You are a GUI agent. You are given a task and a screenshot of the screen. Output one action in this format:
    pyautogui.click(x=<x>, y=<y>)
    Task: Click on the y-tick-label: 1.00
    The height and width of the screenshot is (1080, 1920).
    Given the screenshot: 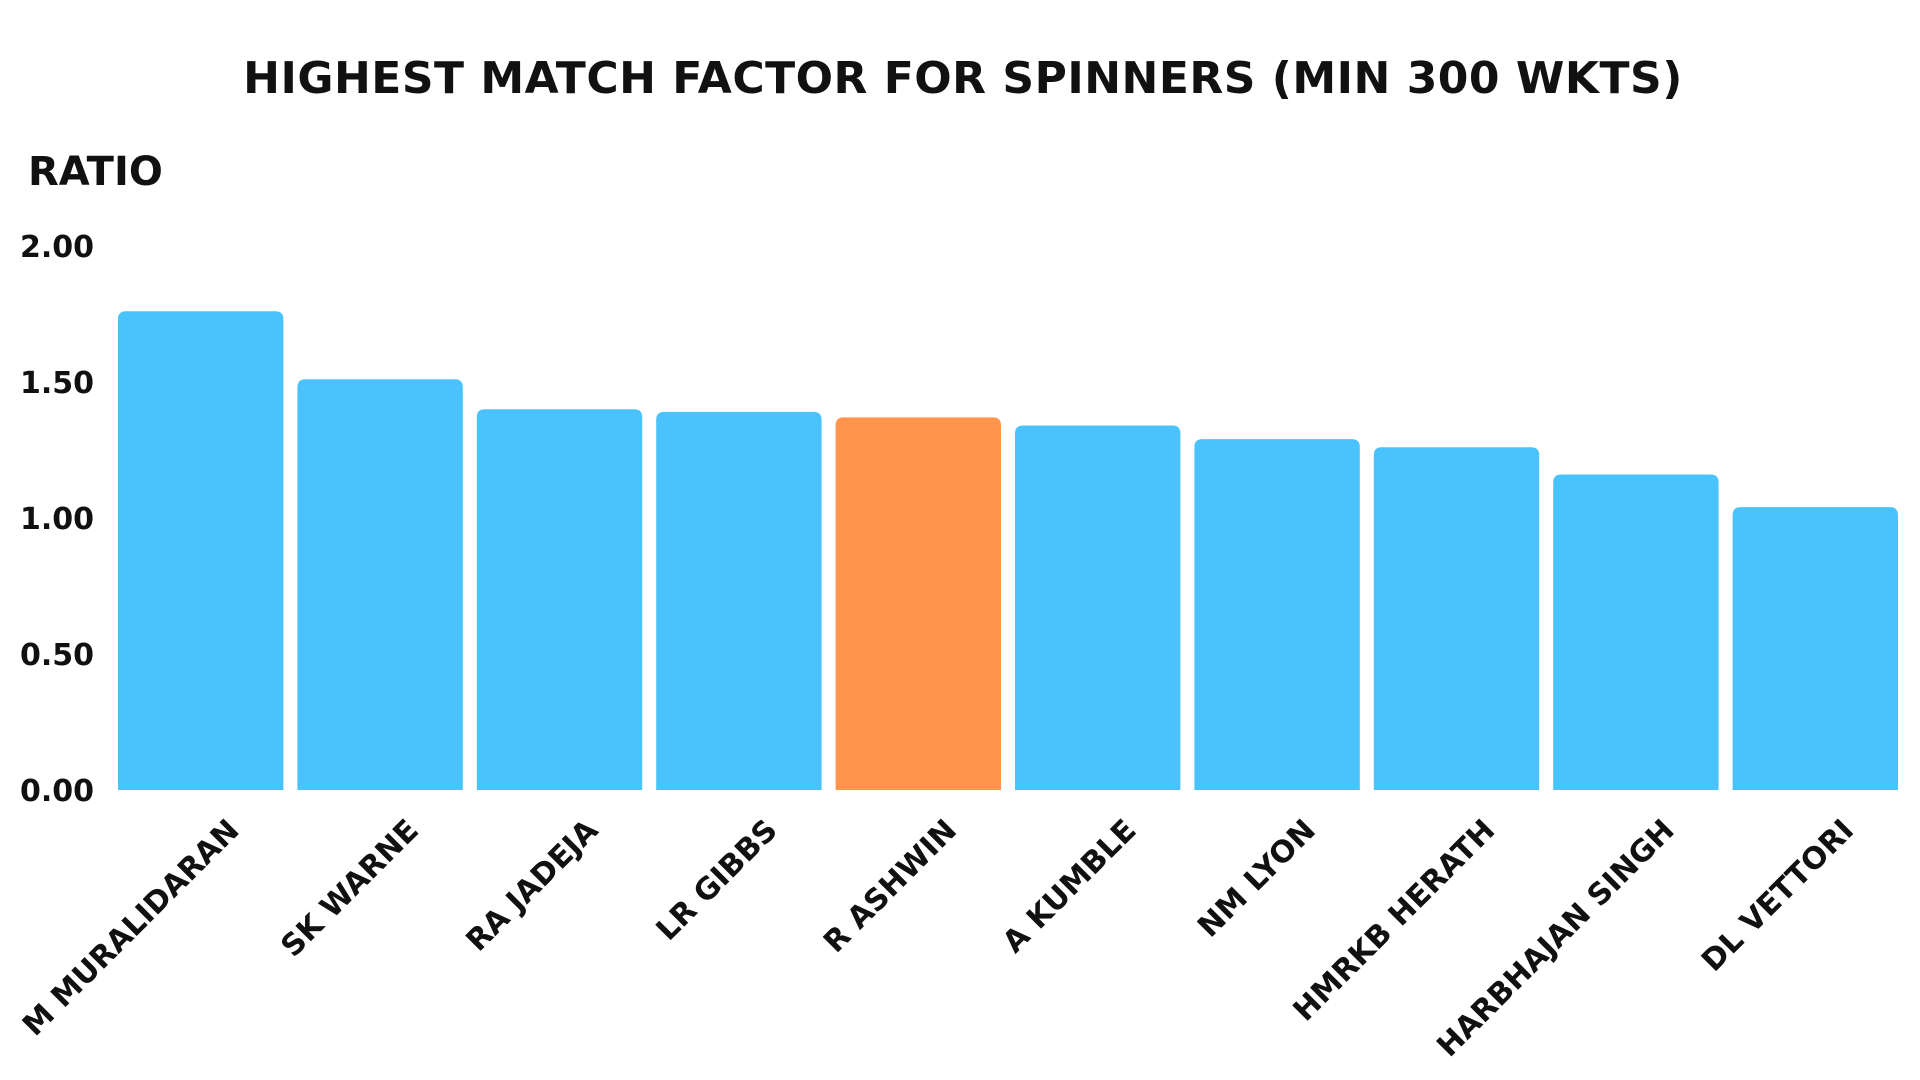 What is the action you would take?
    pyautogui.click(x=57, y=519)
    